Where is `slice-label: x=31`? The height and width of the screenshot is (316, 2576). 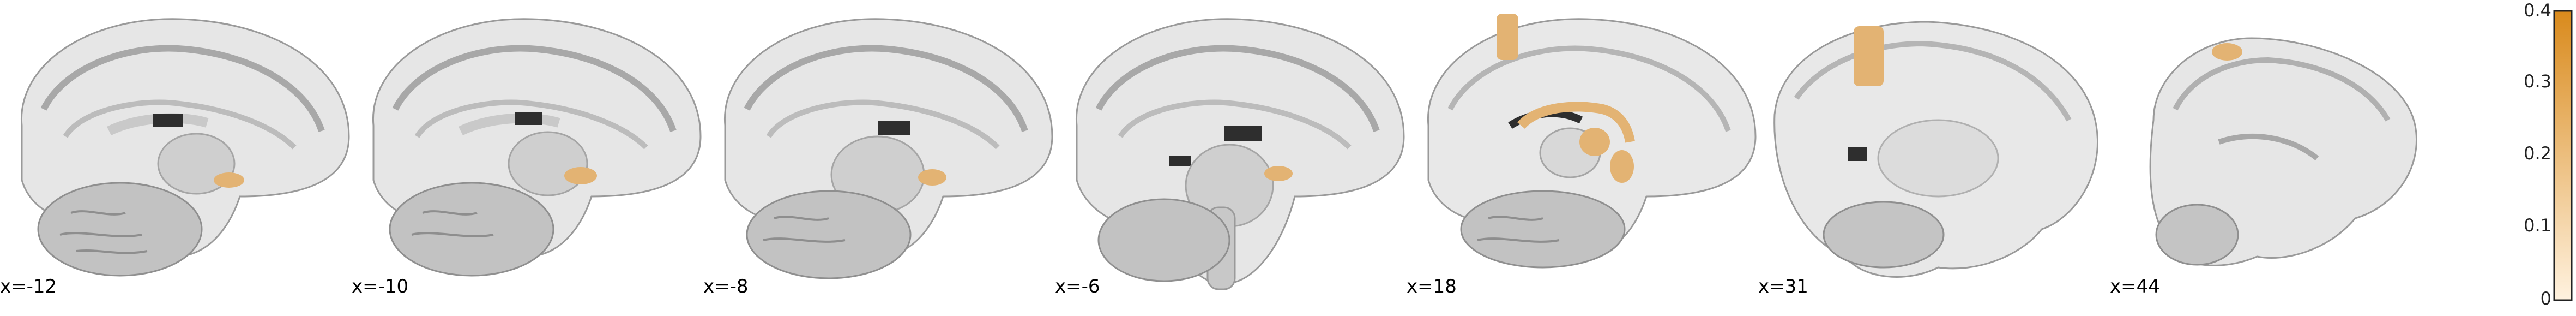 slice-label: x=31 is located at coordinates (1783, 286).